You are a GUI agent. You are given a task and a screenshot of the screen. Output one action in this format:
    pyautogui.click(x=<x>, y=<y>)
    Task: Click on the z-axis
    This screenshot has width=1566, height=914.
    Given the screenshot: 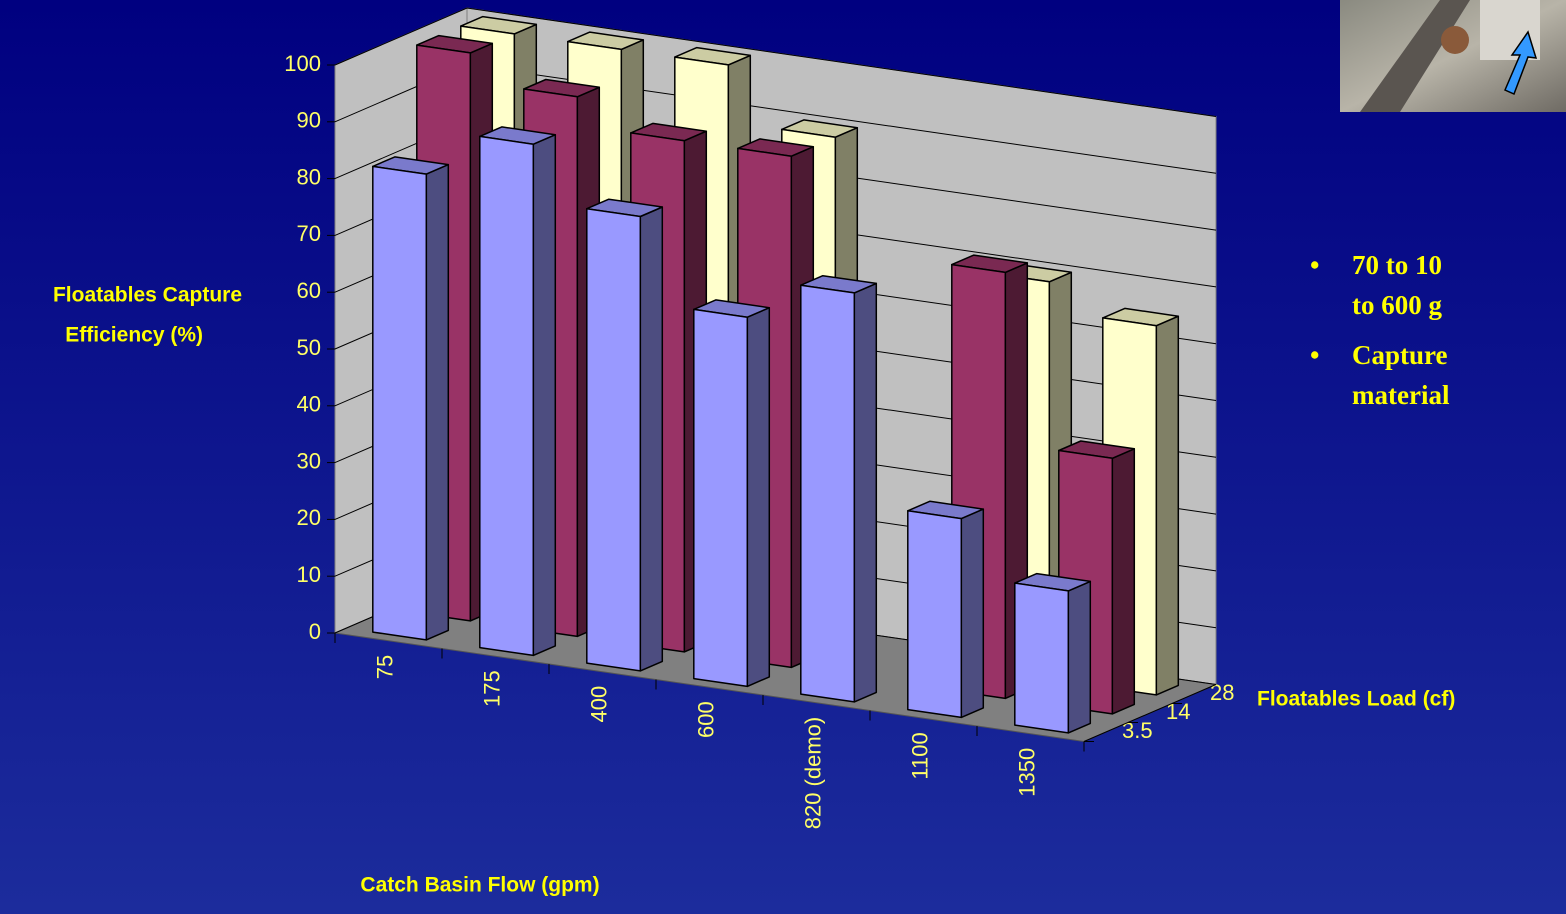 What is the action you would take?
    pyautogui.click(x=1150, y=713)
    